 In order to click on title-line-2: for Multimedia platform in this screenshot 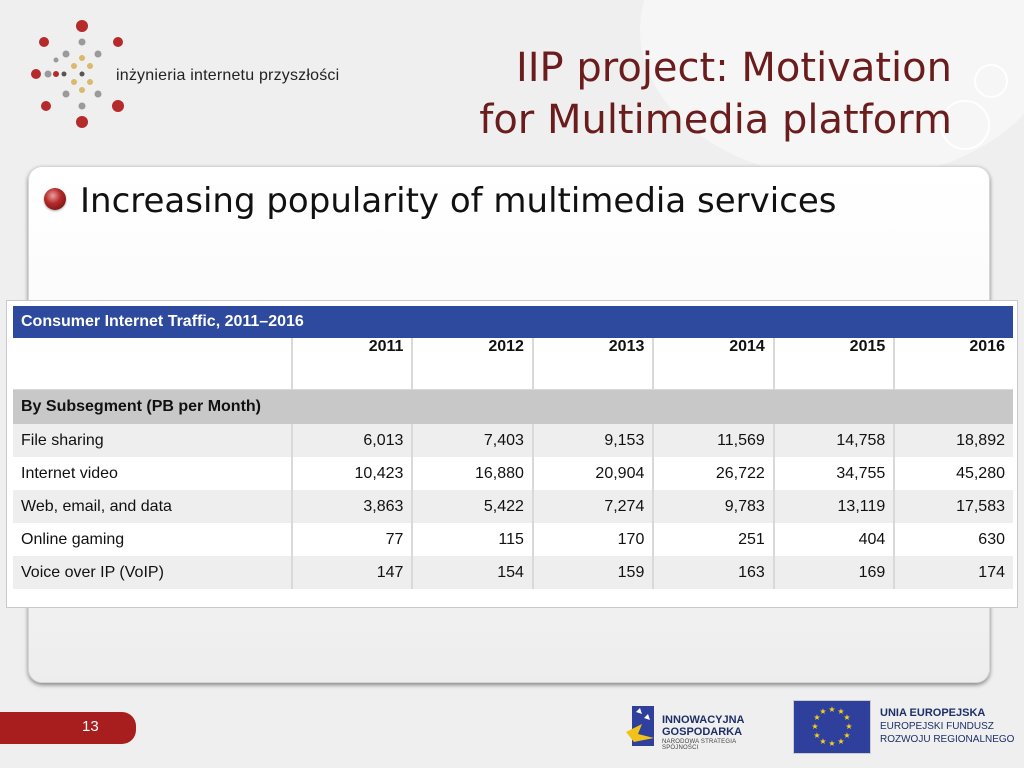, I will do `click(715, 120)`.